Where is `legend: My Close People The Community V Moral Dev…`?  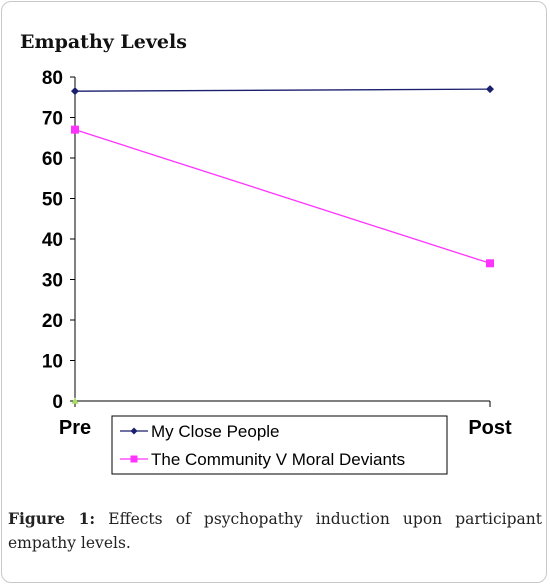 legend: My Close People The Community V Moral Dev… is located at coordinates (279, 445).